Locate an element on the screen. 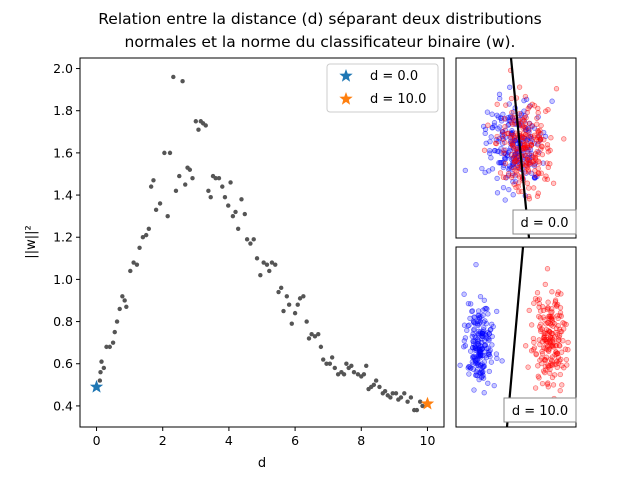  inset-bottom-label-box is located at coordinates (540, 410).